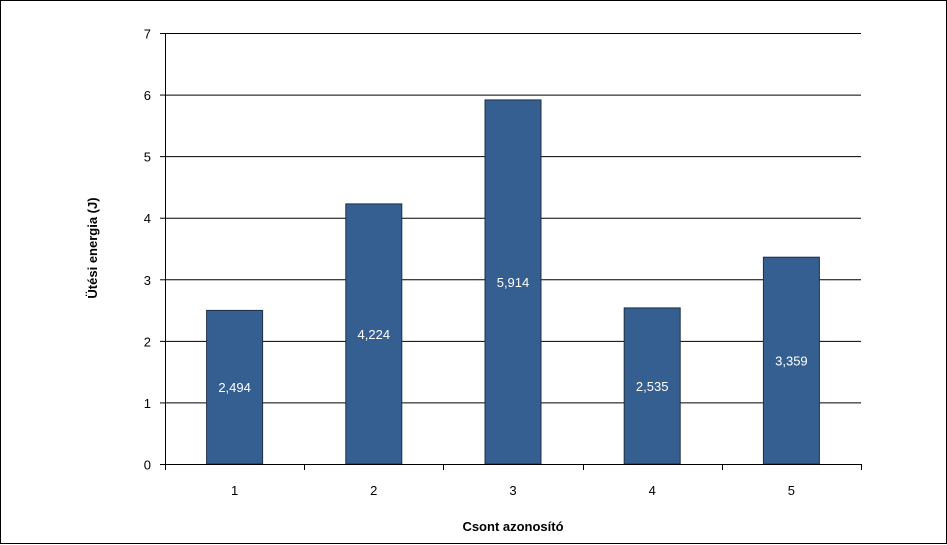  Describe the element at coordinates (147, 280) in the screenshot. I see `y-tick-label: 3` at that location.